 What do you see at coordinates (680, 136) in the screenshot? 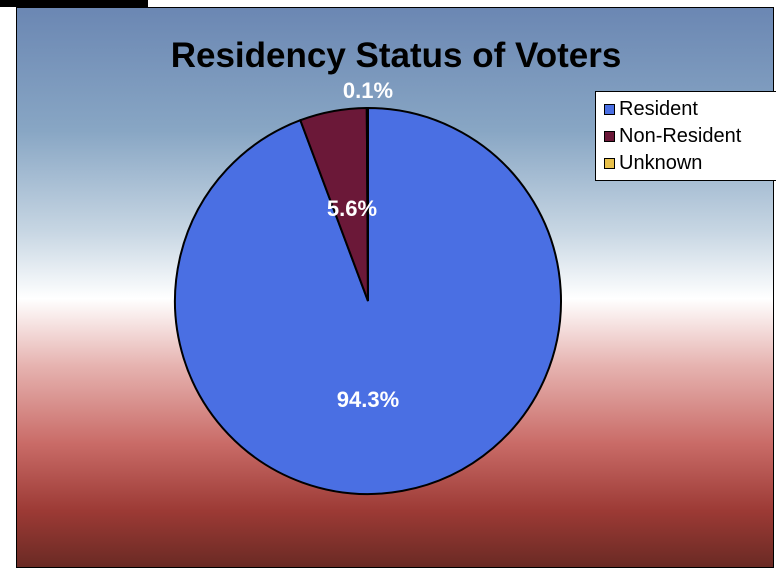
I see `legend-label-non-resident: Non-Resident` at bounding box center [680, 136].